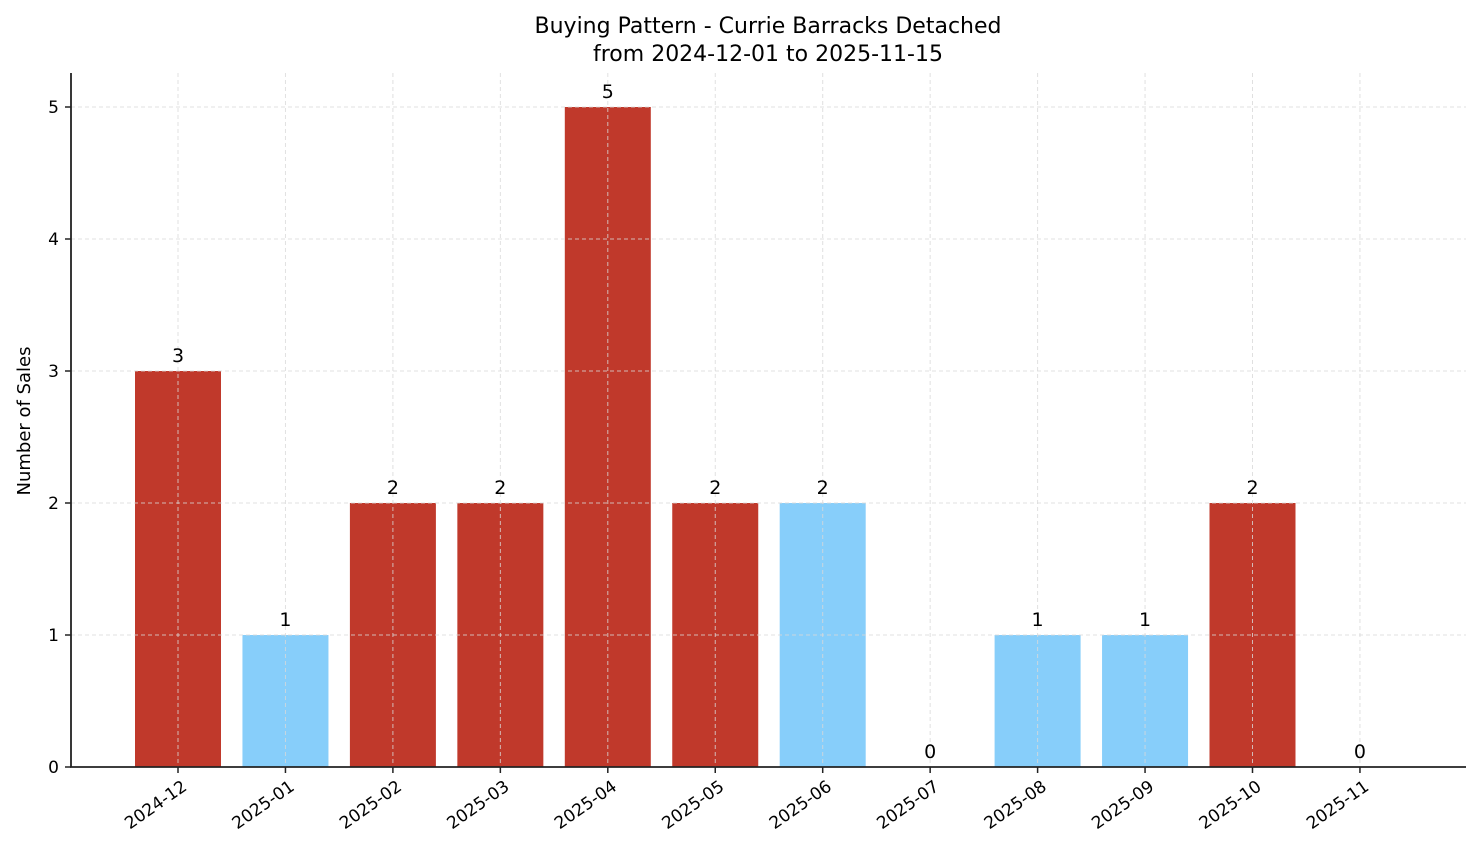 The height and width of the screenshot is (863, 1481). What do you see at coordinates (1231, 805) in the screenshot?
I see `x-tick-label: 2025-10` at bounding box center [1231, 805].